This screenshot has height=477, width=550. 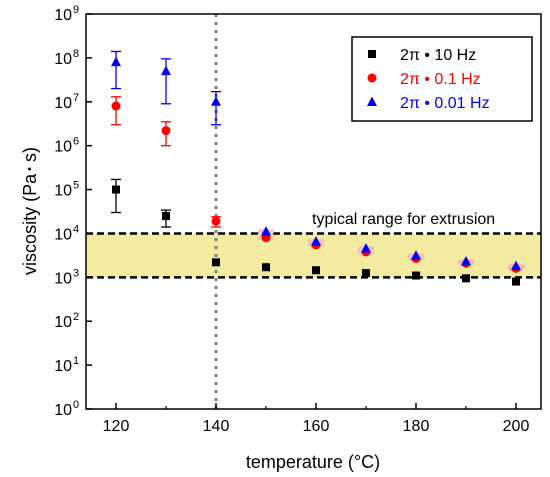 What do you see at coordinates (76, 98) in the screenshot?
I see `y-tick-exponent: 7` at bounding box center [76, 98].